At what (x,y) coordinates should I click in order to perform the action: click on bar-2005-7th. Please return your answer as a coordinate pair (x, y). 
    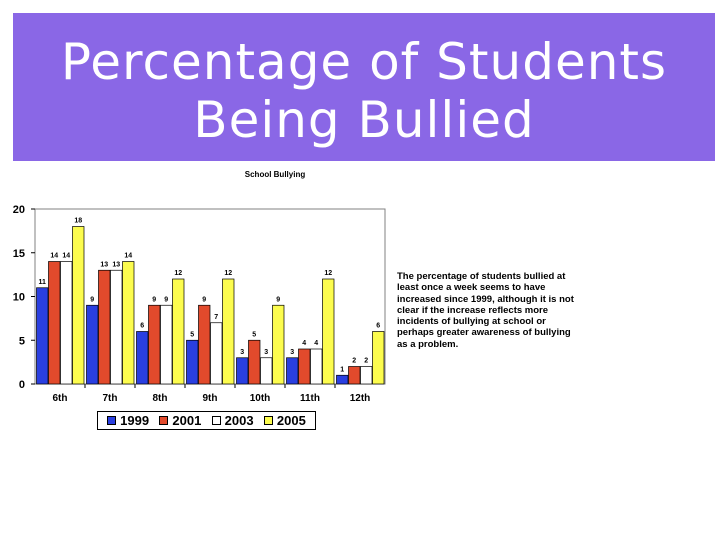
    Looking at the image, I should click on (128, 323).